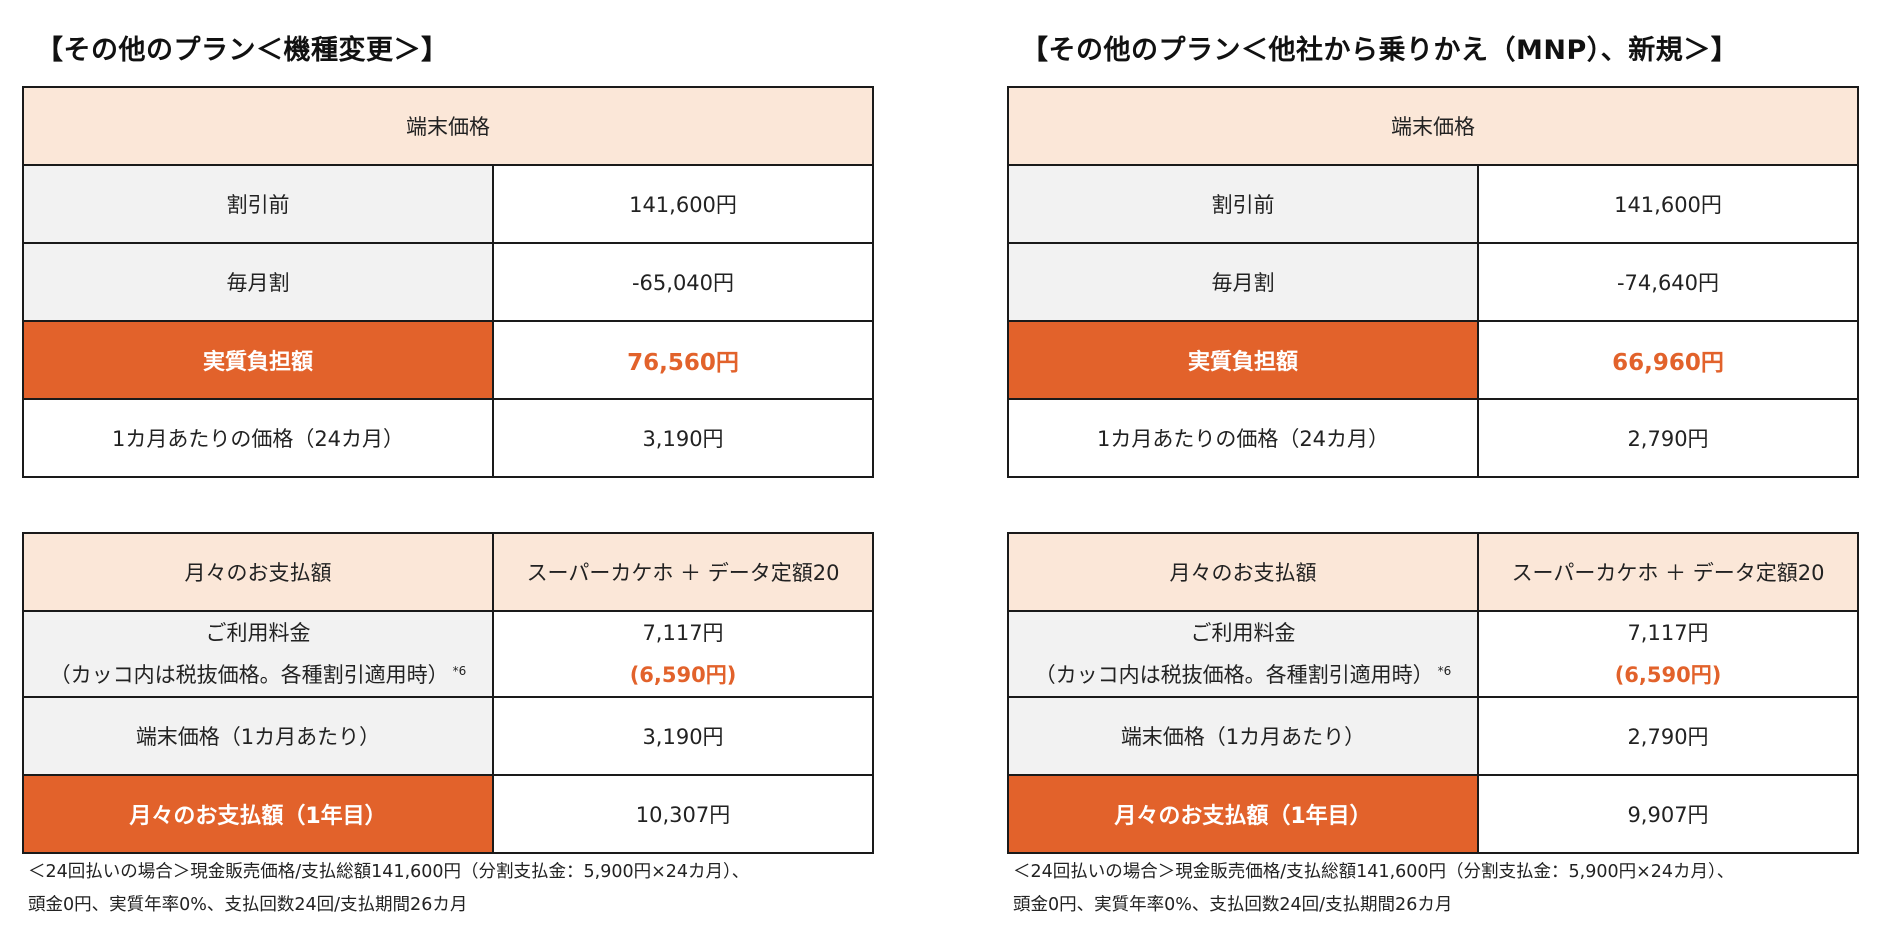 Image resolution: width=1878 pixels, height=950 pixels. What do you see at coordinates (1668, 814) in the screenshot?
I see `total-monthly-value: 9,907円` at bounding box center [1668, 814].